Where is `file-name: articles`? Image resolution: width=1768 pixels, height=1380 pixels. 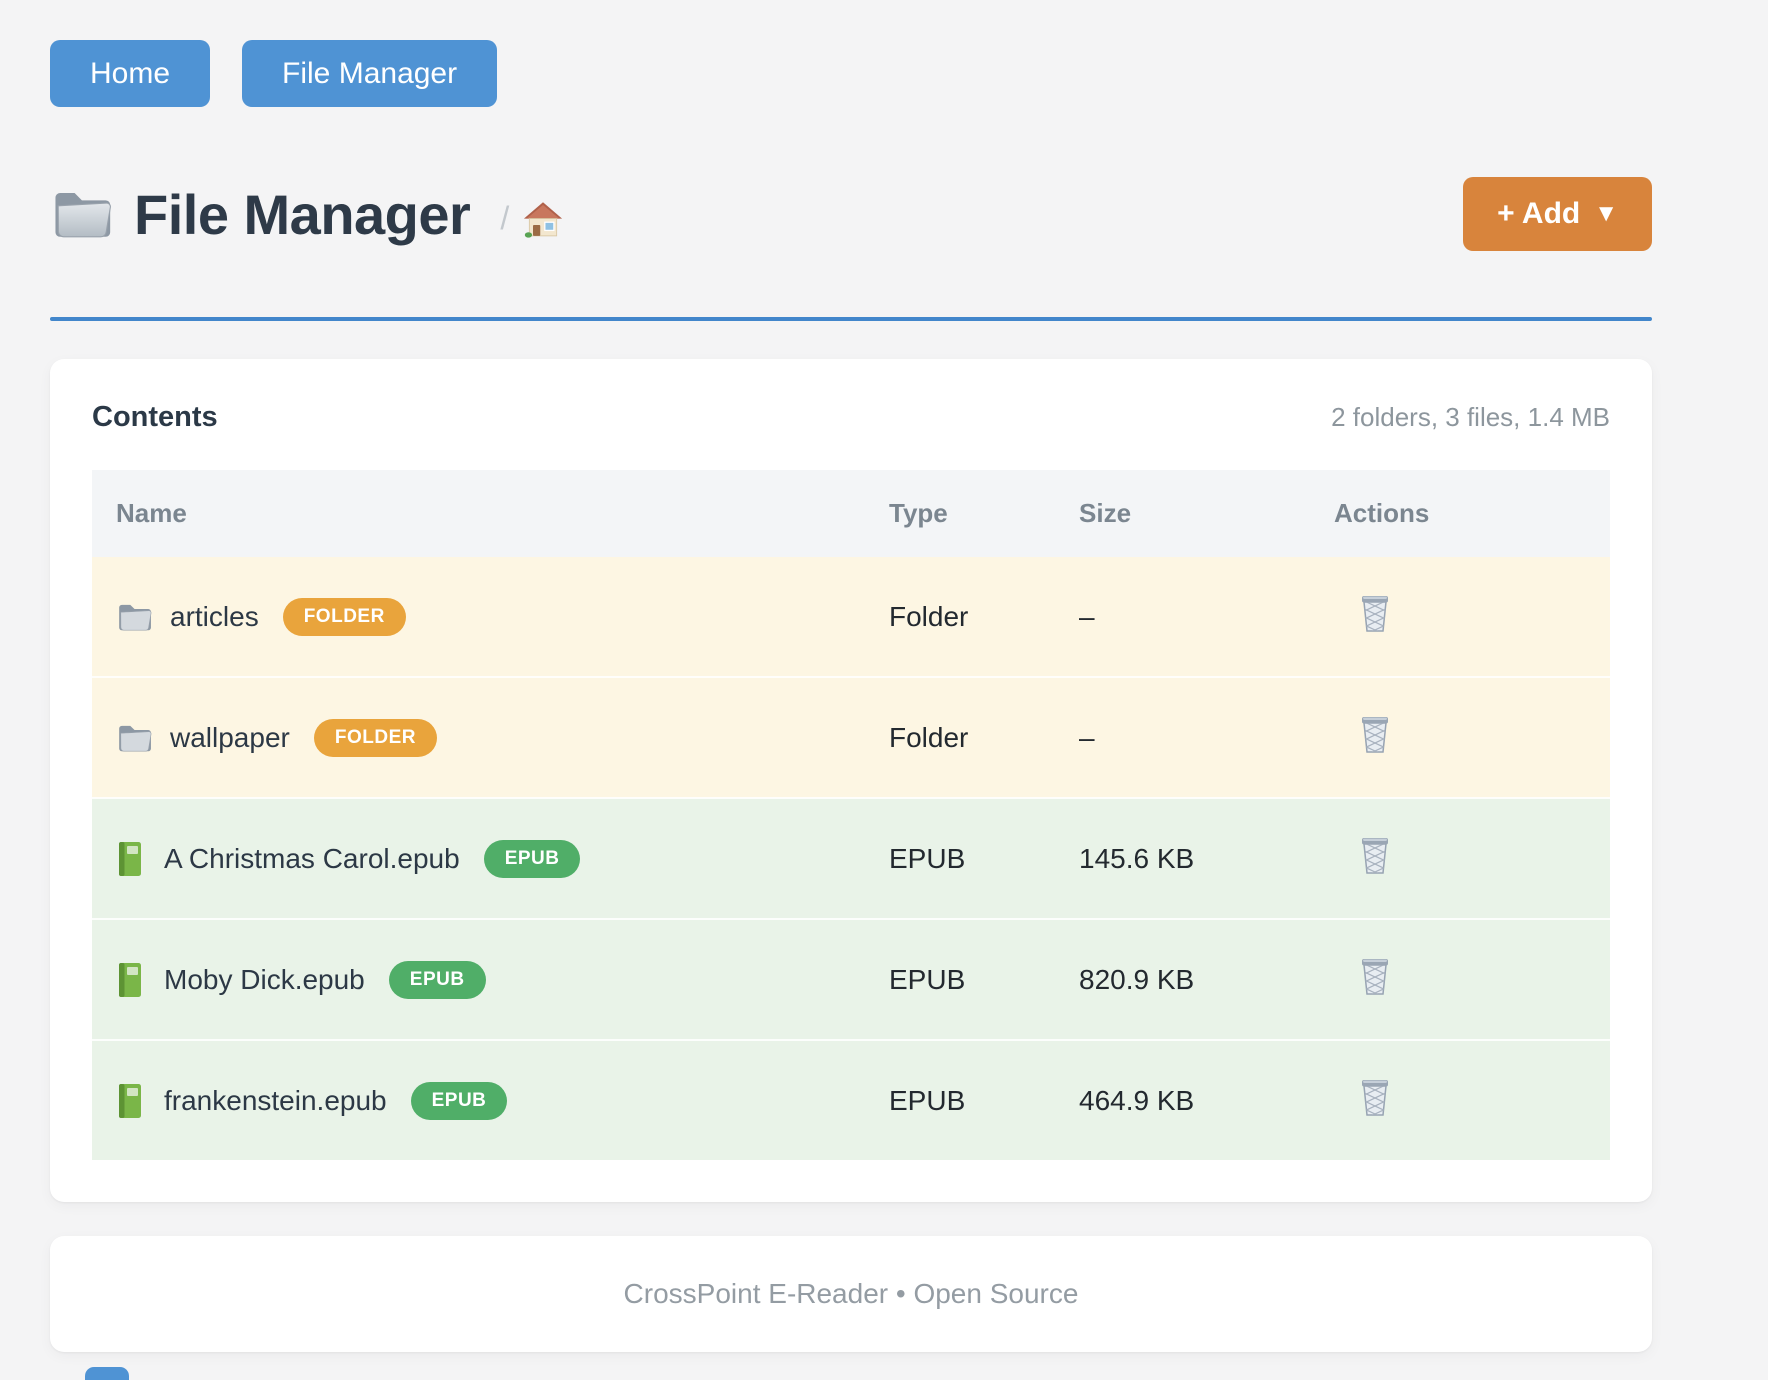 file-name: articles is located at coordinates (214, 616).